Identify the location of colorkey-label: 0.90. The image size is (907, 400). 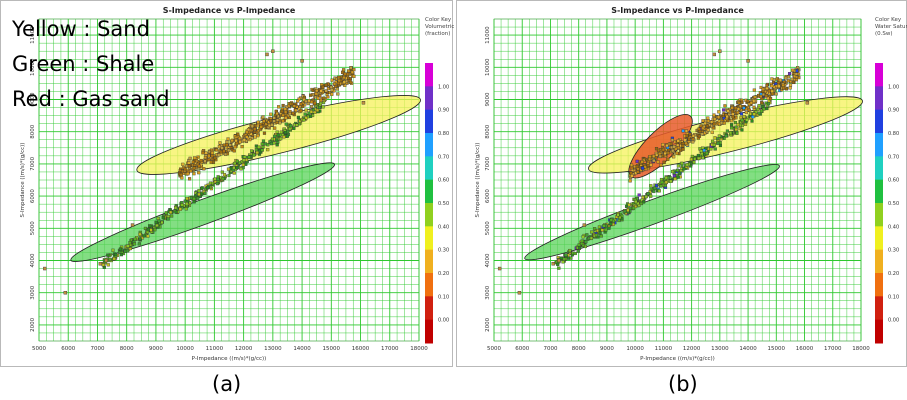
(893, 111).